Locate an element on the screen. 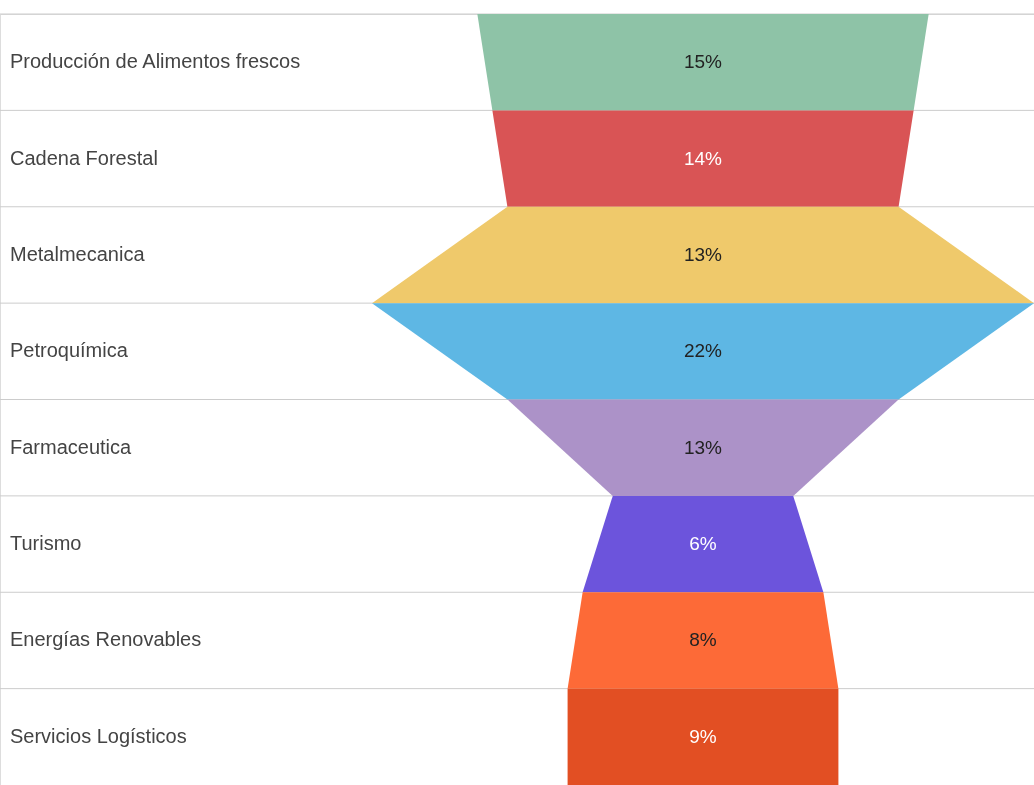  data-label: 6% is located at coordinates (703, 544).